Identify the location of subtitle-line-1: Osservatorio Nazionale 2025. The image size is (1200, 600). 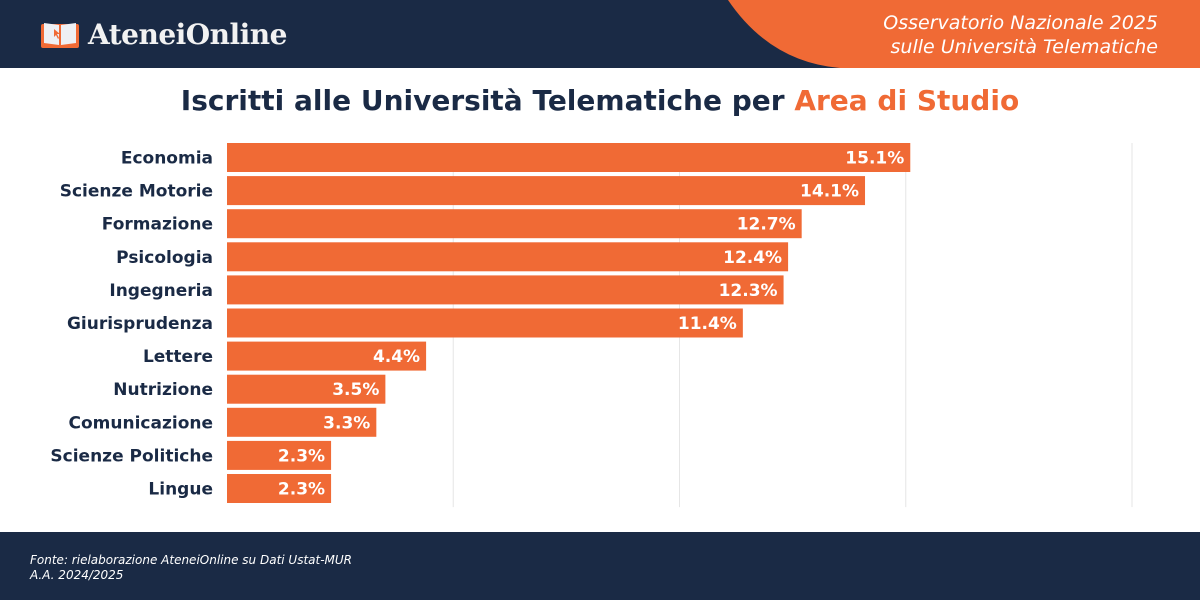
(1020, 23).